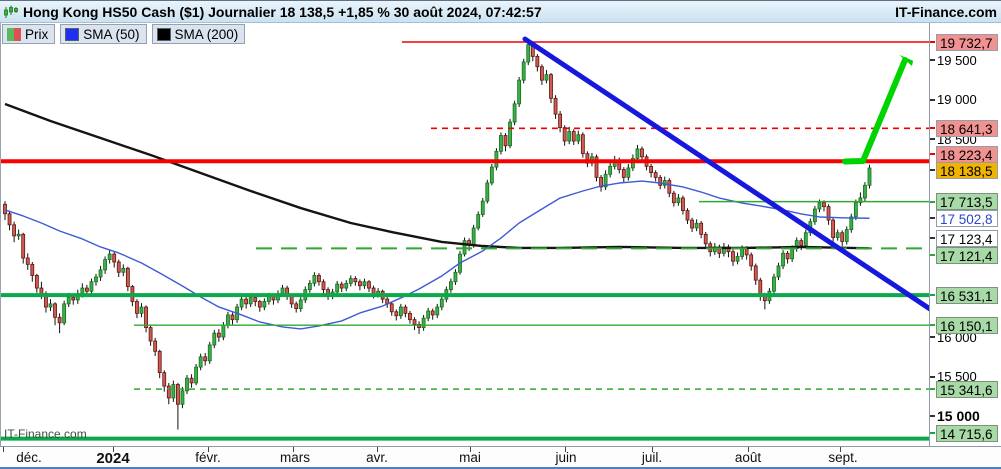 The image size is (1001, 469). What do you see at coordinates (29, 34) in the screenshot?
I see `legend-chip-price: Prix` at bounding box center [29, 34].